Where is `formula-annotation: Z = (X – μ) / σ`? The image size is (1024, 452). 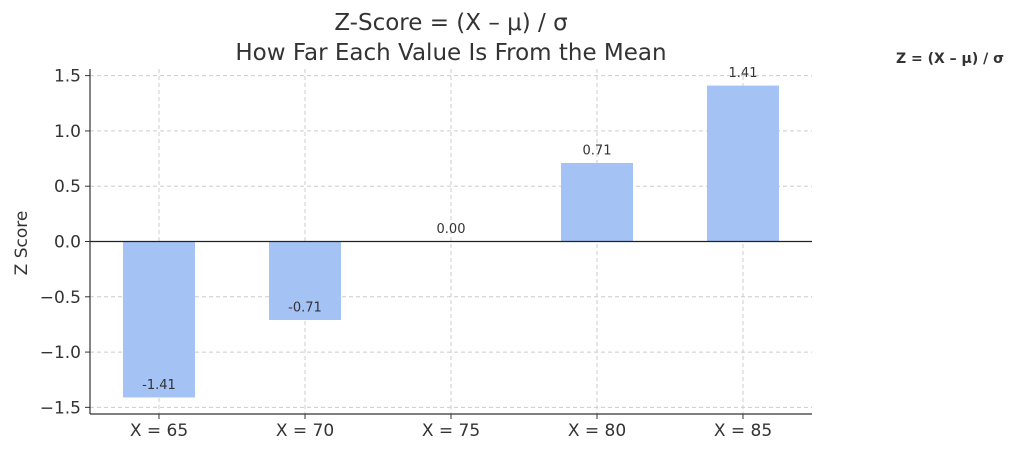
formula-annotation: Z = (X – μ) / σ is located at coordinates (950, 59).